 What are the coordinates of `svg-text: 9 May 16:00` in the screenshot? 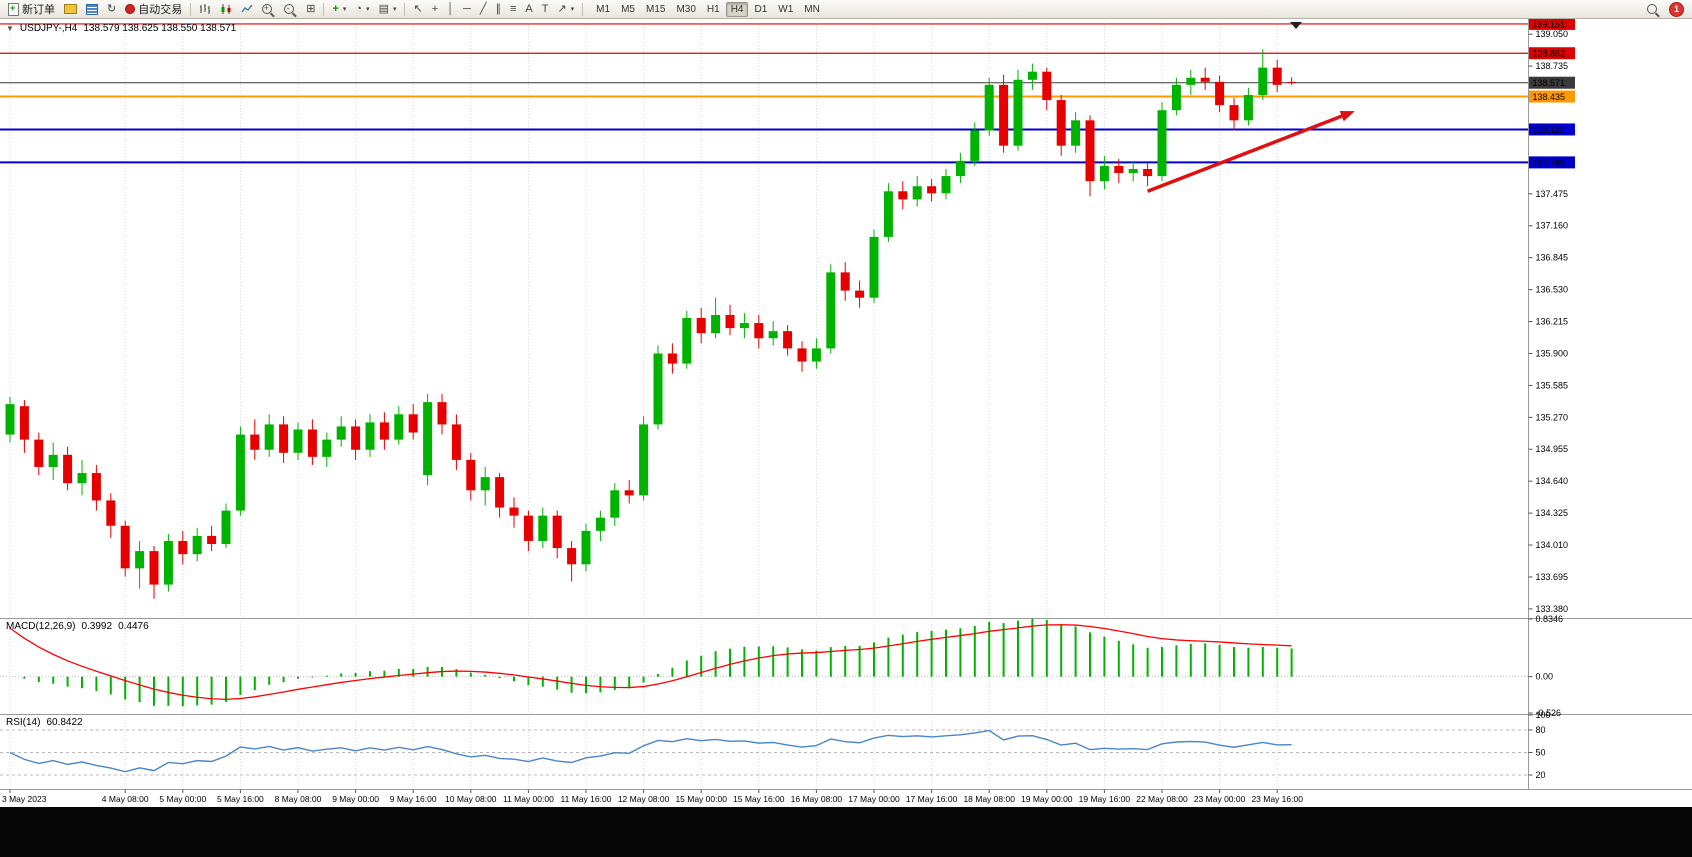 It's located at (413, 799).